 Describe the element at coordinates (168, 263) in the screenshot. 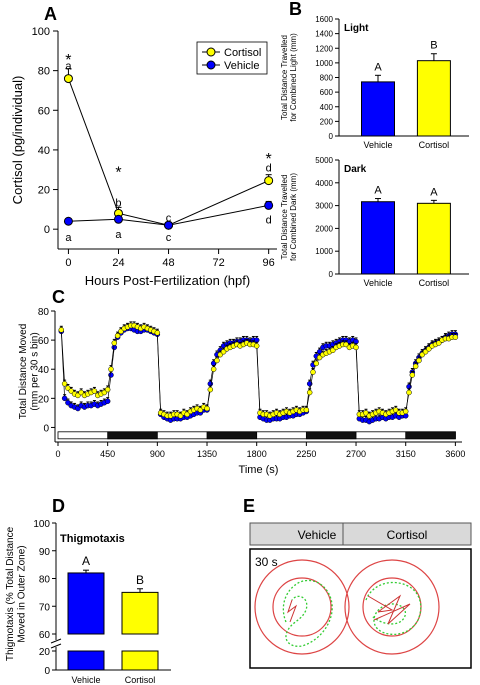

I see `panel-a-xtick-label: 48` at that location.